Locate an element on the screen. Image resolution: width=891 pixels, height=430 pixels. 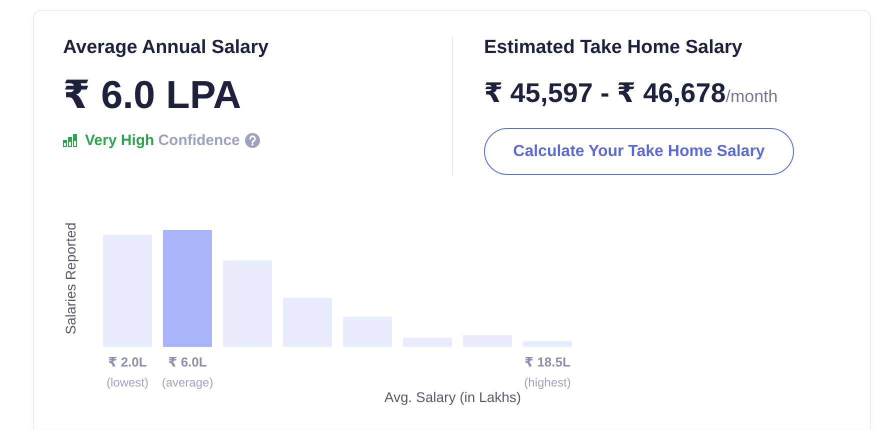
x-tick-label: ₹ 18.5L (highest) is located at coordinates (547, 372).